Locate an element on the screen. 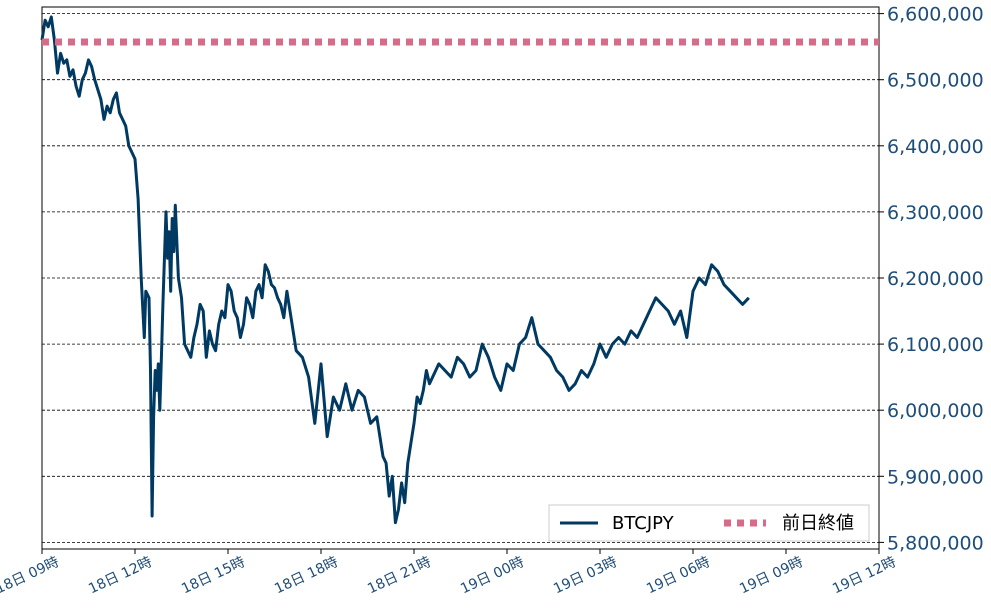 This screenshot has width=991, height=613. legend-box is located at coordinates (709, 523).